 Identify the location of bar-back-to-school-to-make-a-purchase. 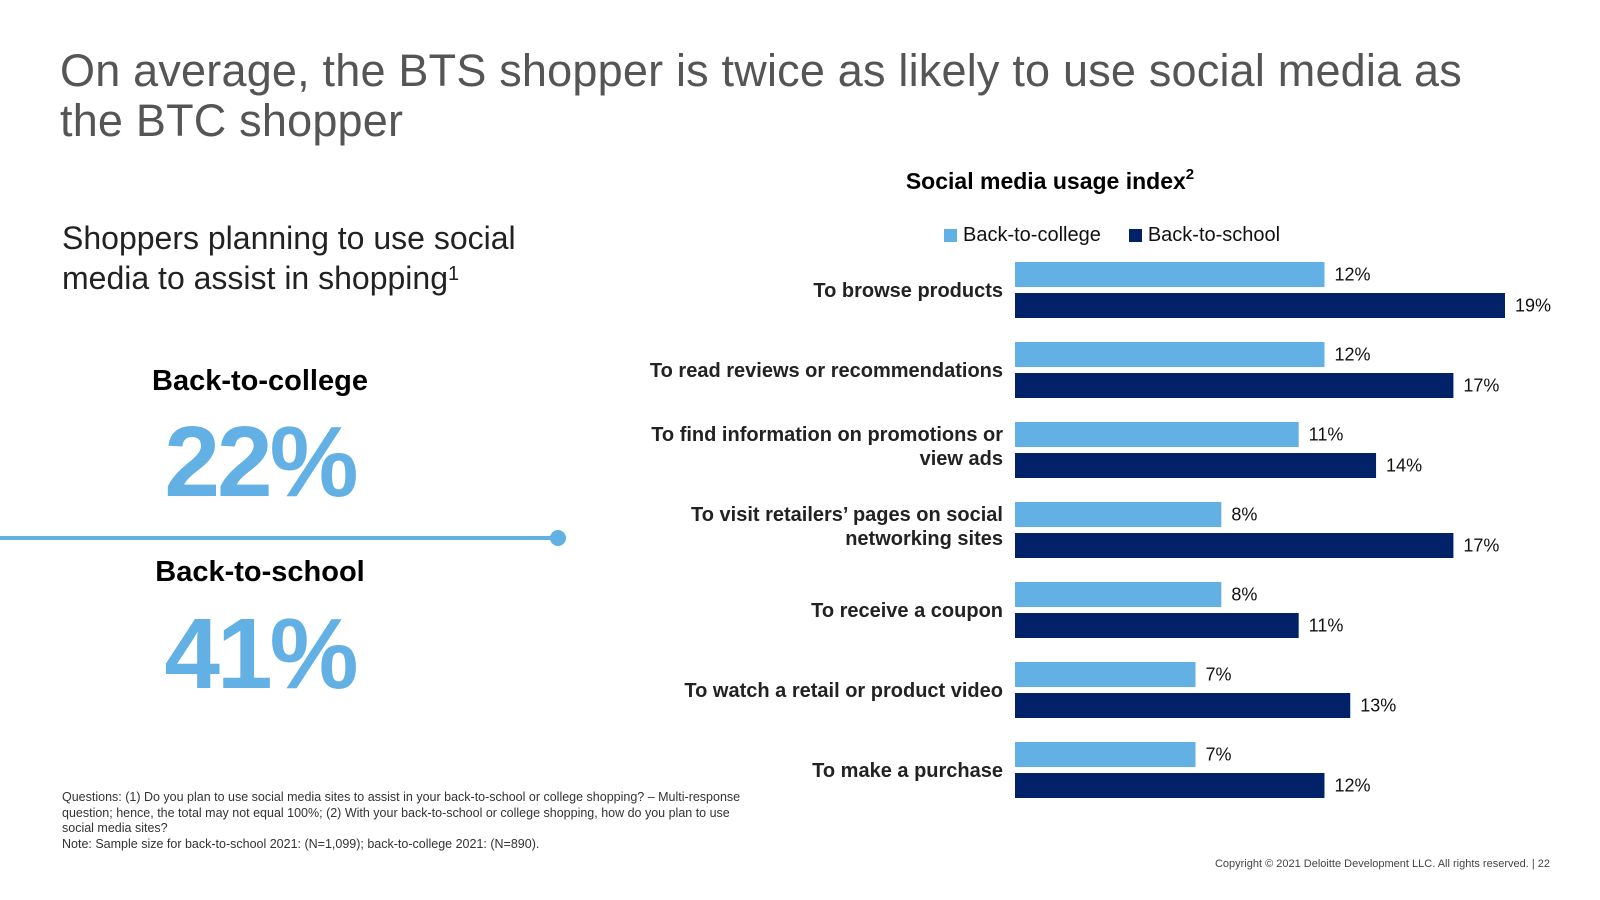
(1170, 785).